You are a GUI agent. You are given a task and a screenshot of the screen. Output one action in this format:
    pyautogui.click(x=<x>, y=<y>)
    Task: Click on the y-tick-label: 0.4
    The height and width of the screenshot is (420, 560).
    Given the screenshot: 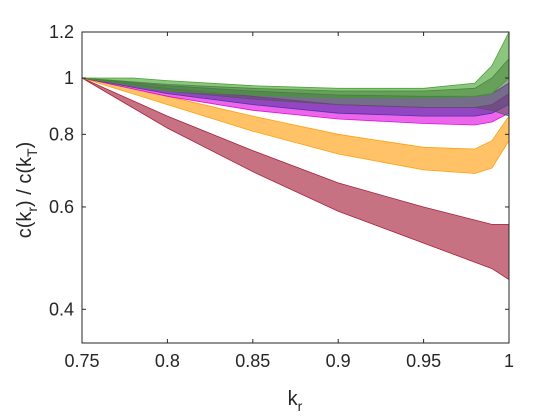 What is the action you would take?
    pyautogui.click(x=61, y=309)
    